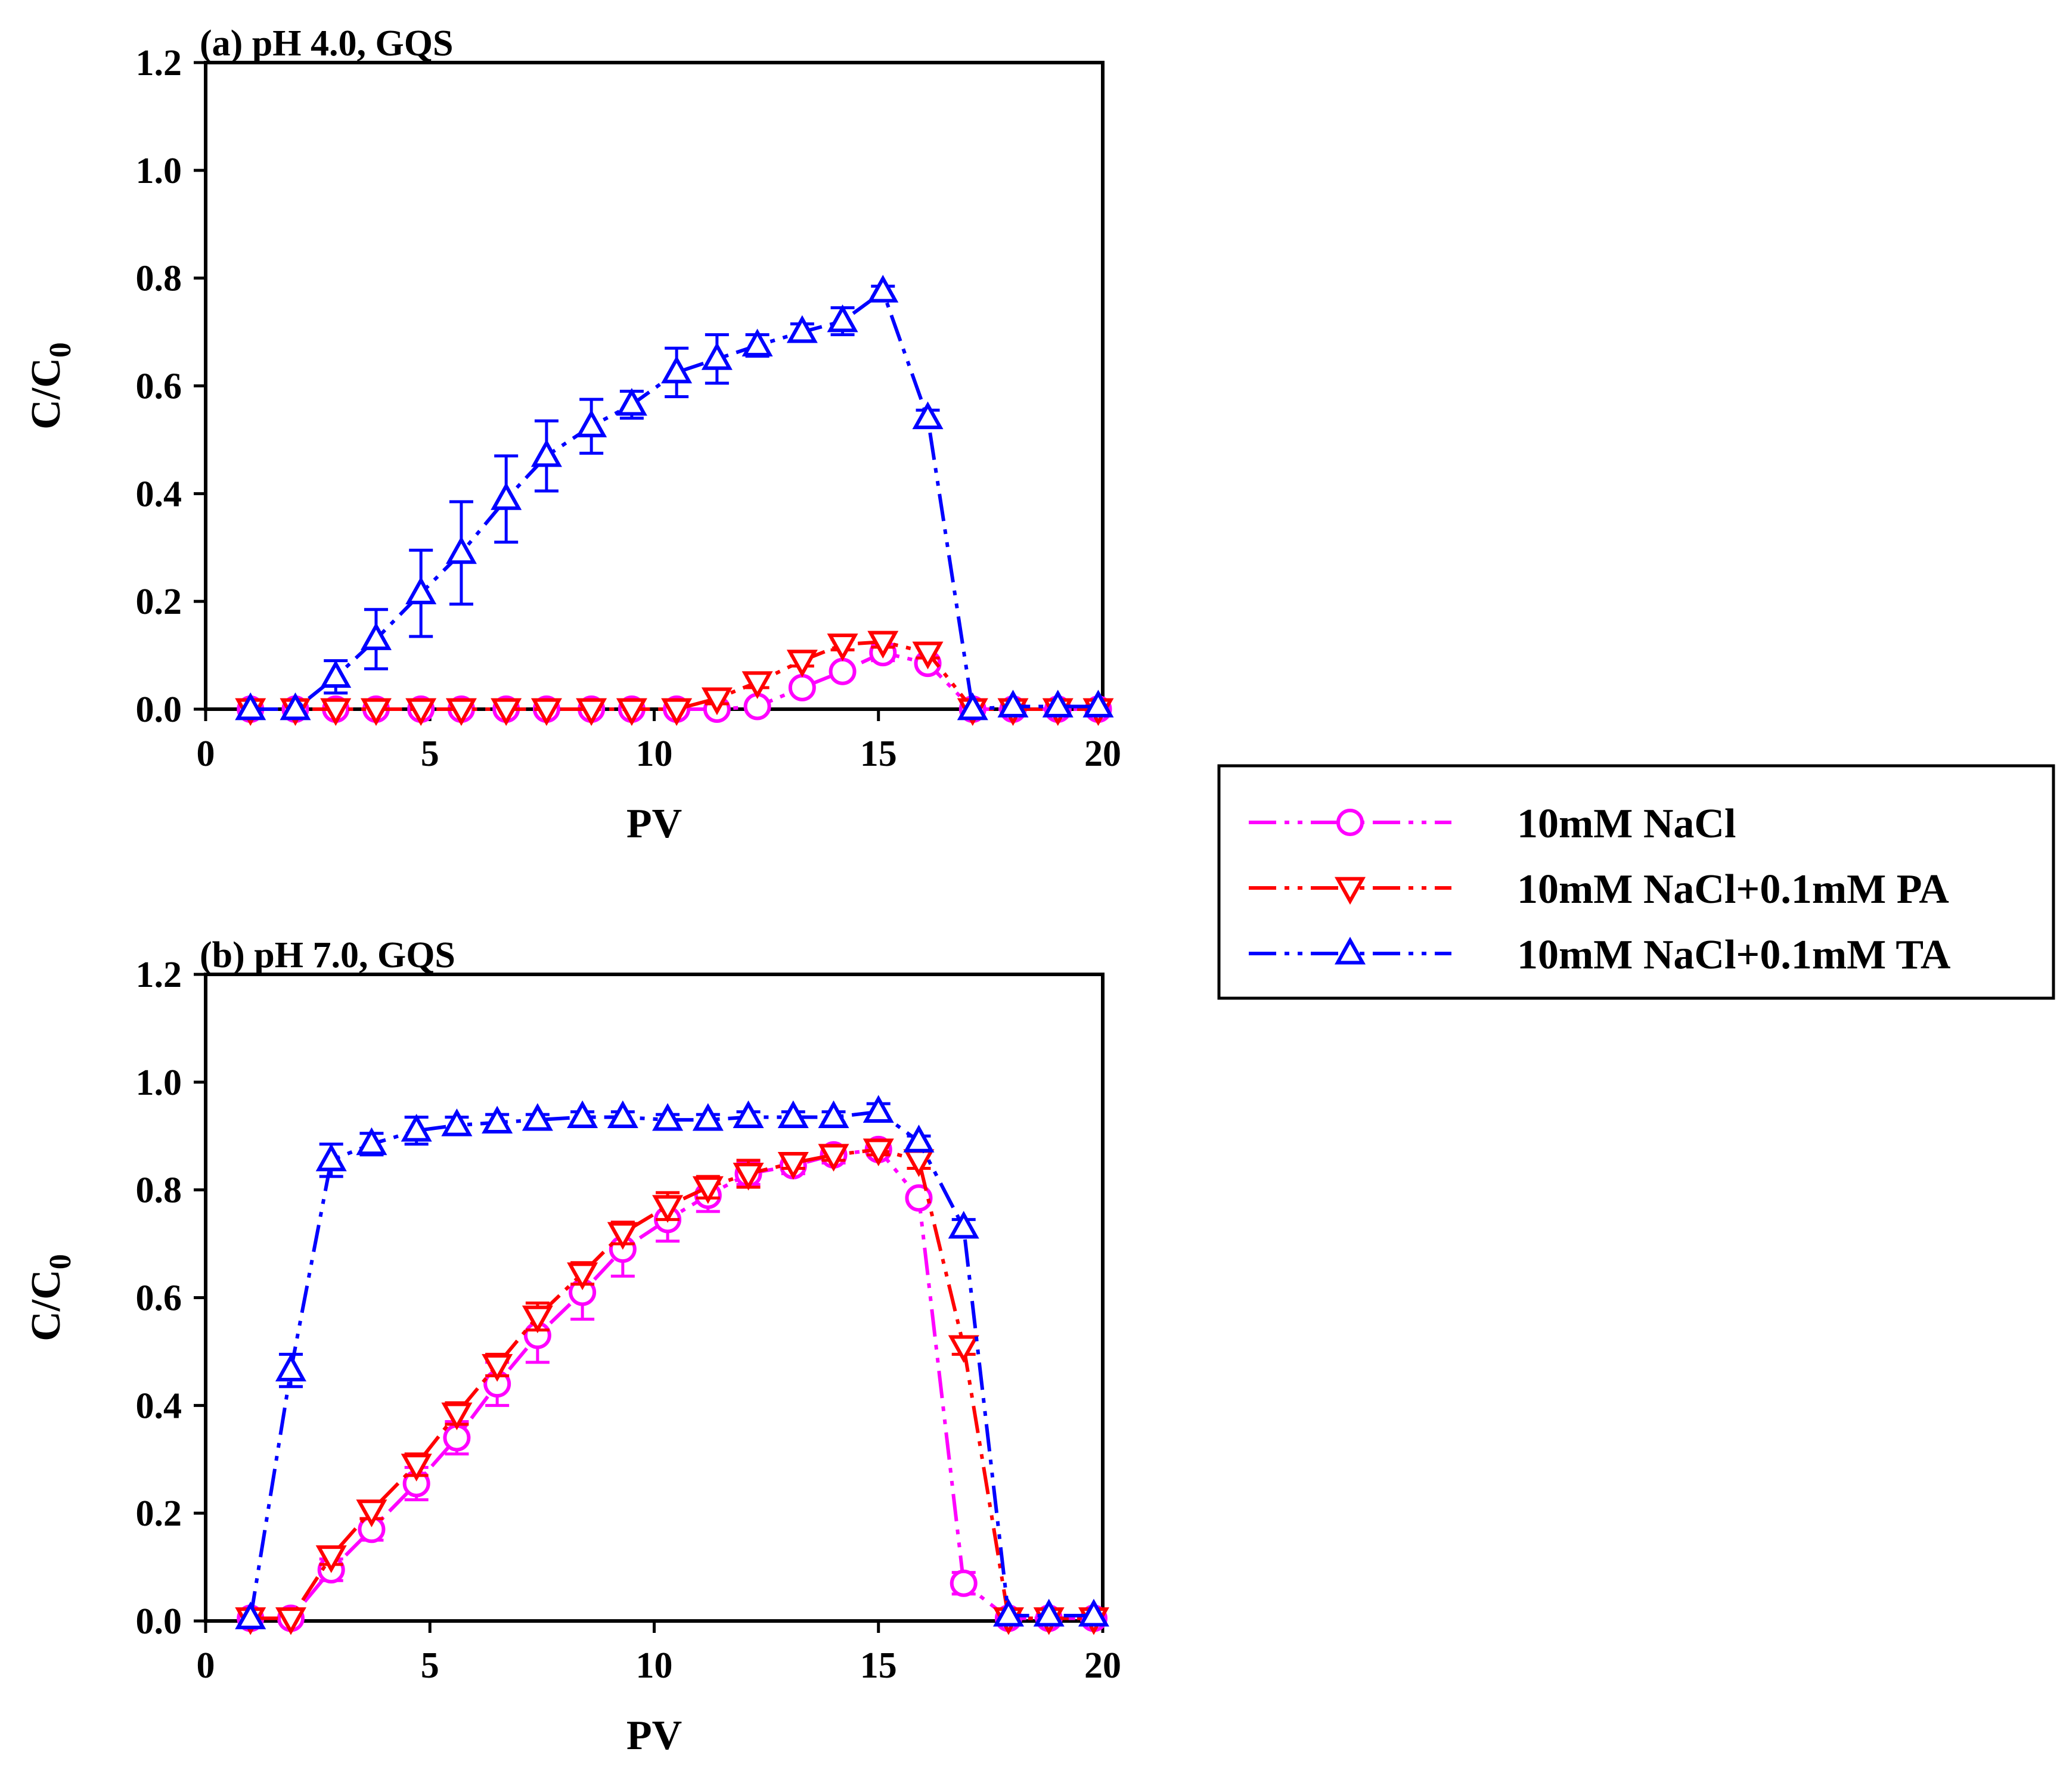 Image resolution: width=2063 pixels, height=1792 pixels. I want to click on legend-label: 10mM NaCl, so click(1626, 824).